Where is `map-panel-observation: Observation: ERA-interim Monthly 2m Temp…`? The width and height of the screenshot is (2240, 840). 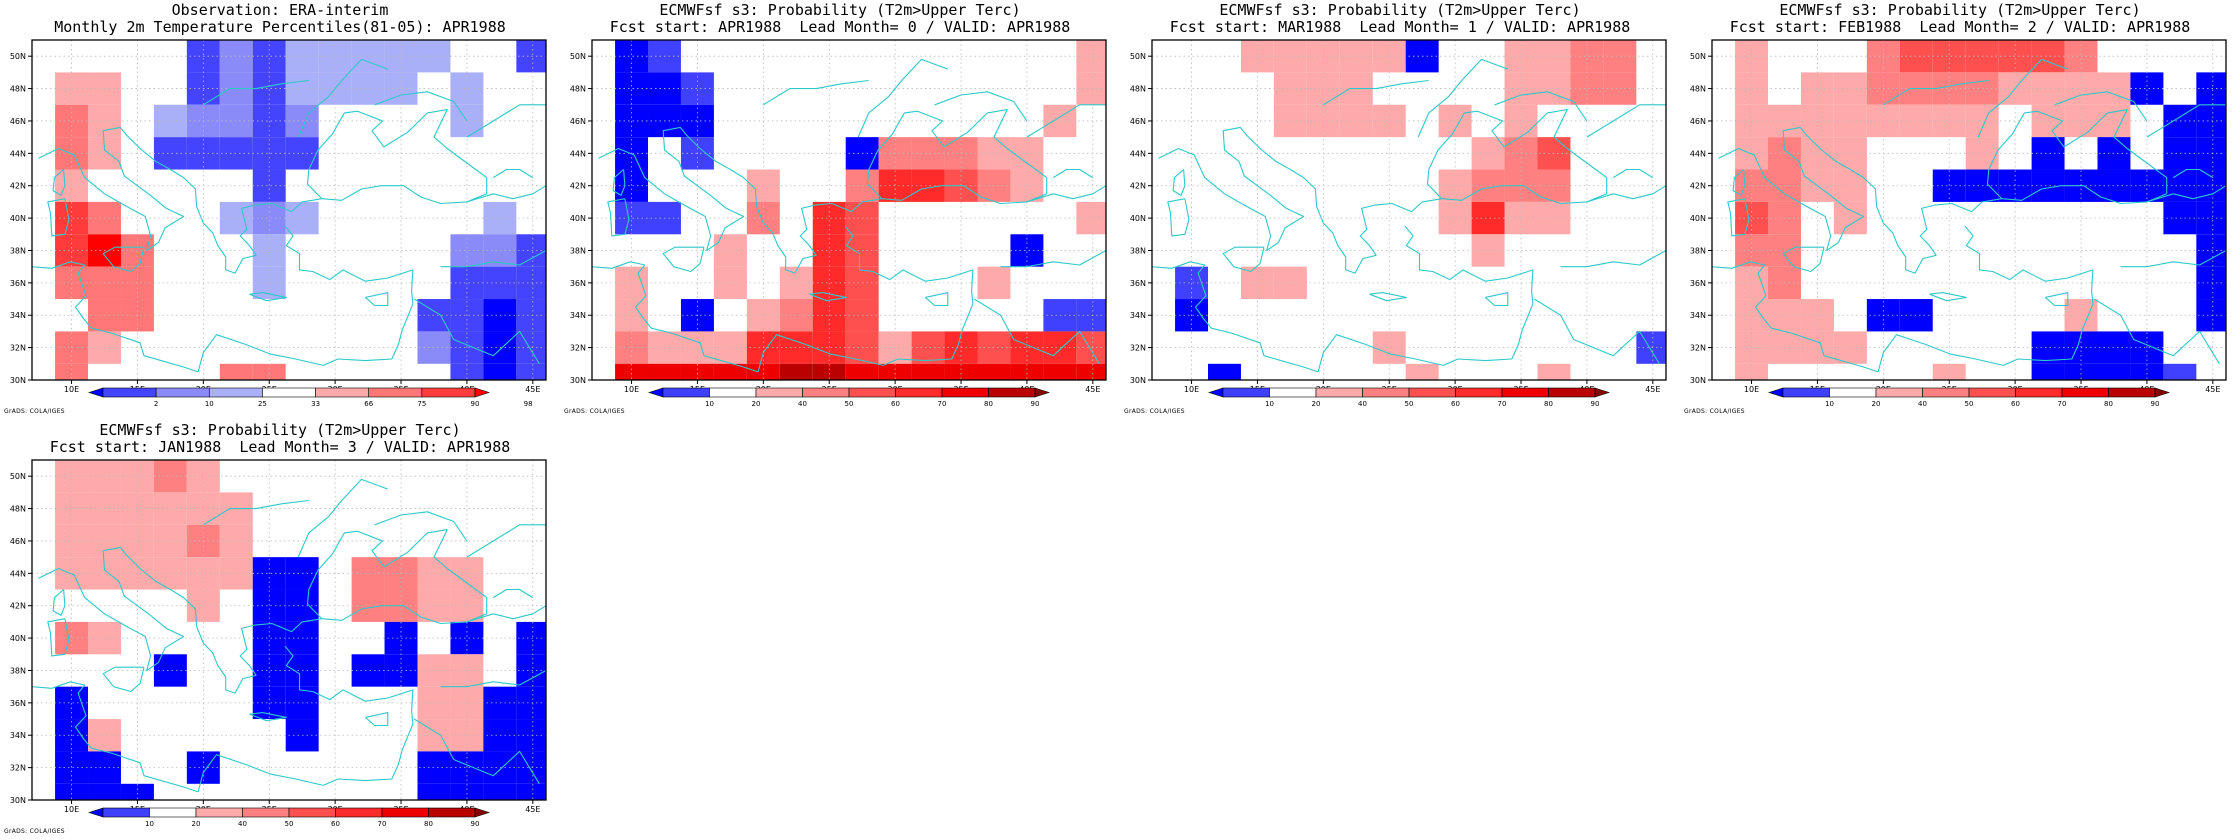 map-panel-observation: Observation: ERA-interim Monthly 2m Temp… is located at coordinates (280, 210).